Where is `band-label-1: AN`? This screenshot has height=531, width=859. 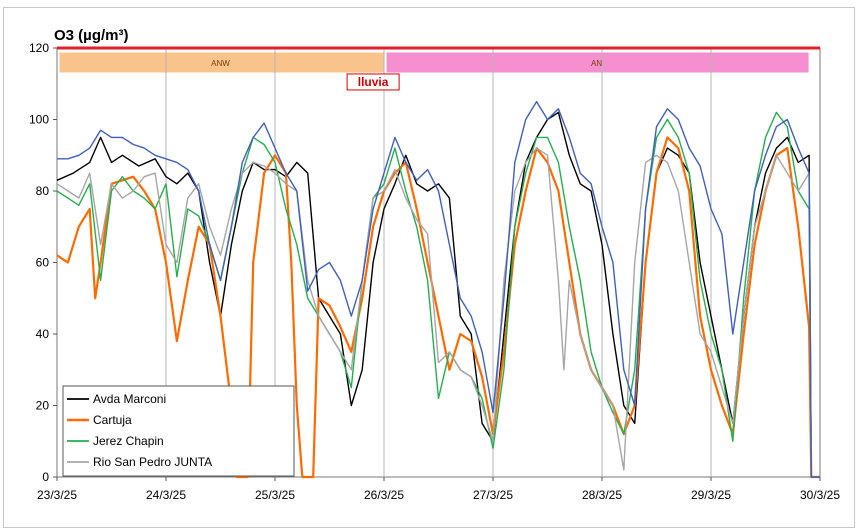 band-label-1: AN is located at coordinates (596, 63).